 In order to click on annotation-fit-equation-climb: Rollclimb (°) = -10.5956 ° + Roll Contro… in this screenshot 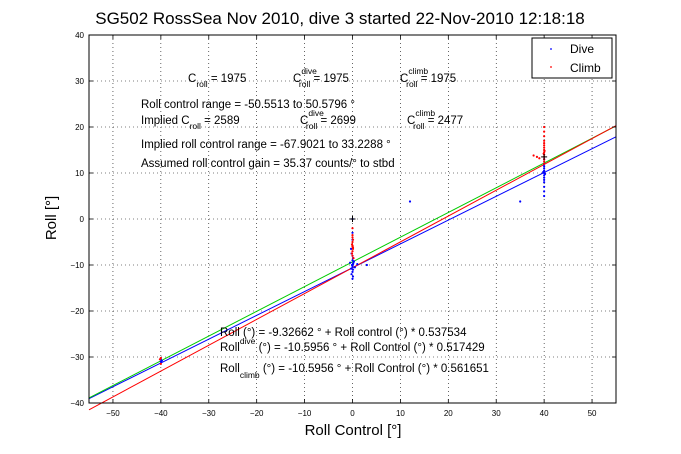, I will do `click(354, 371)`.